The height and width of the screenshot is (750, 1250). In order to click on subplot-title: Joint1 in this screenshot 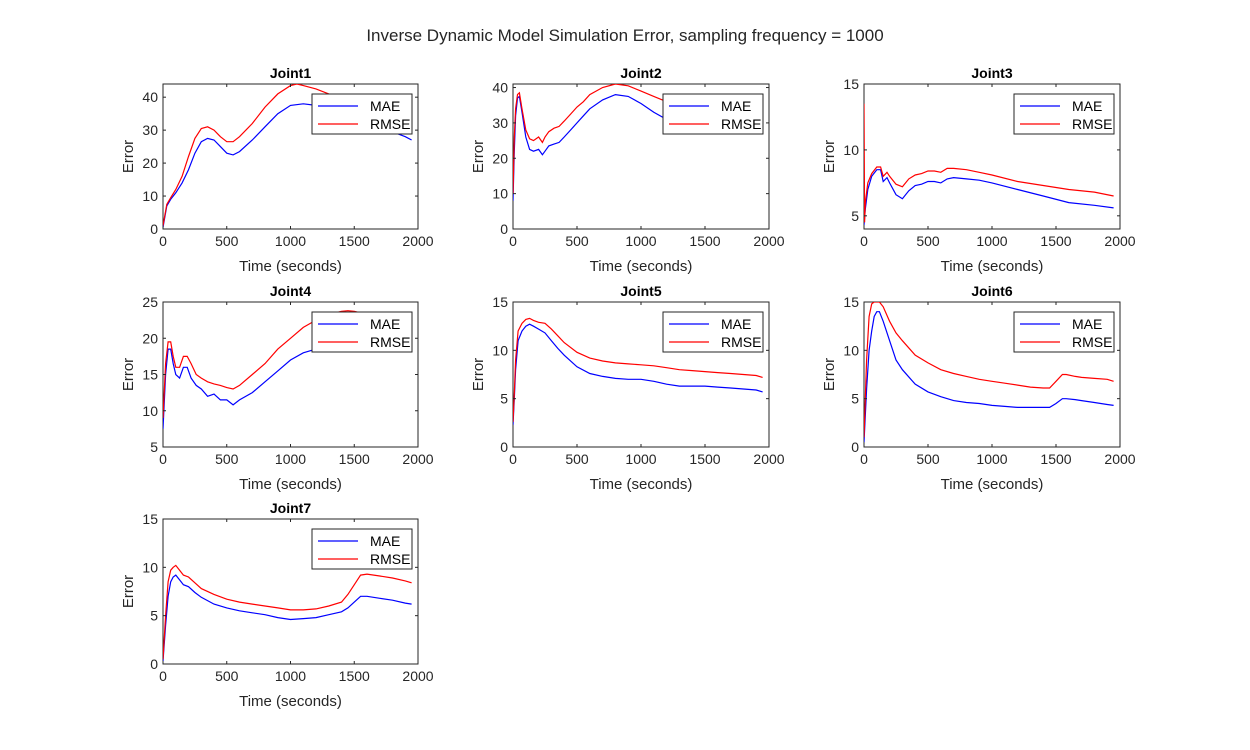, I will do `click(290, 73)`.